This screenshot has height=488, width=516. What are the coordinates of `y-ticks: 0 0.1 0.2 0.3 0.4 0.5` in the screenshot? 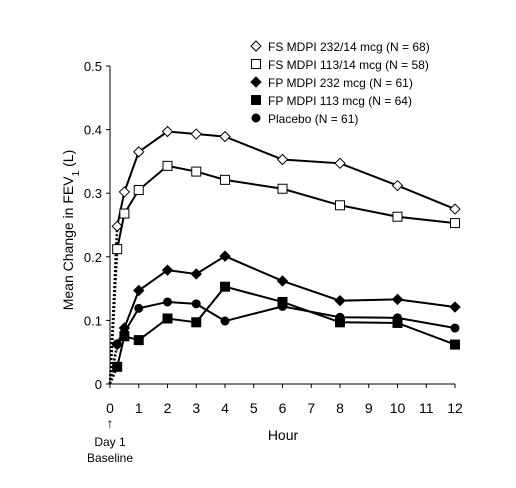 It's located at (97, 225).